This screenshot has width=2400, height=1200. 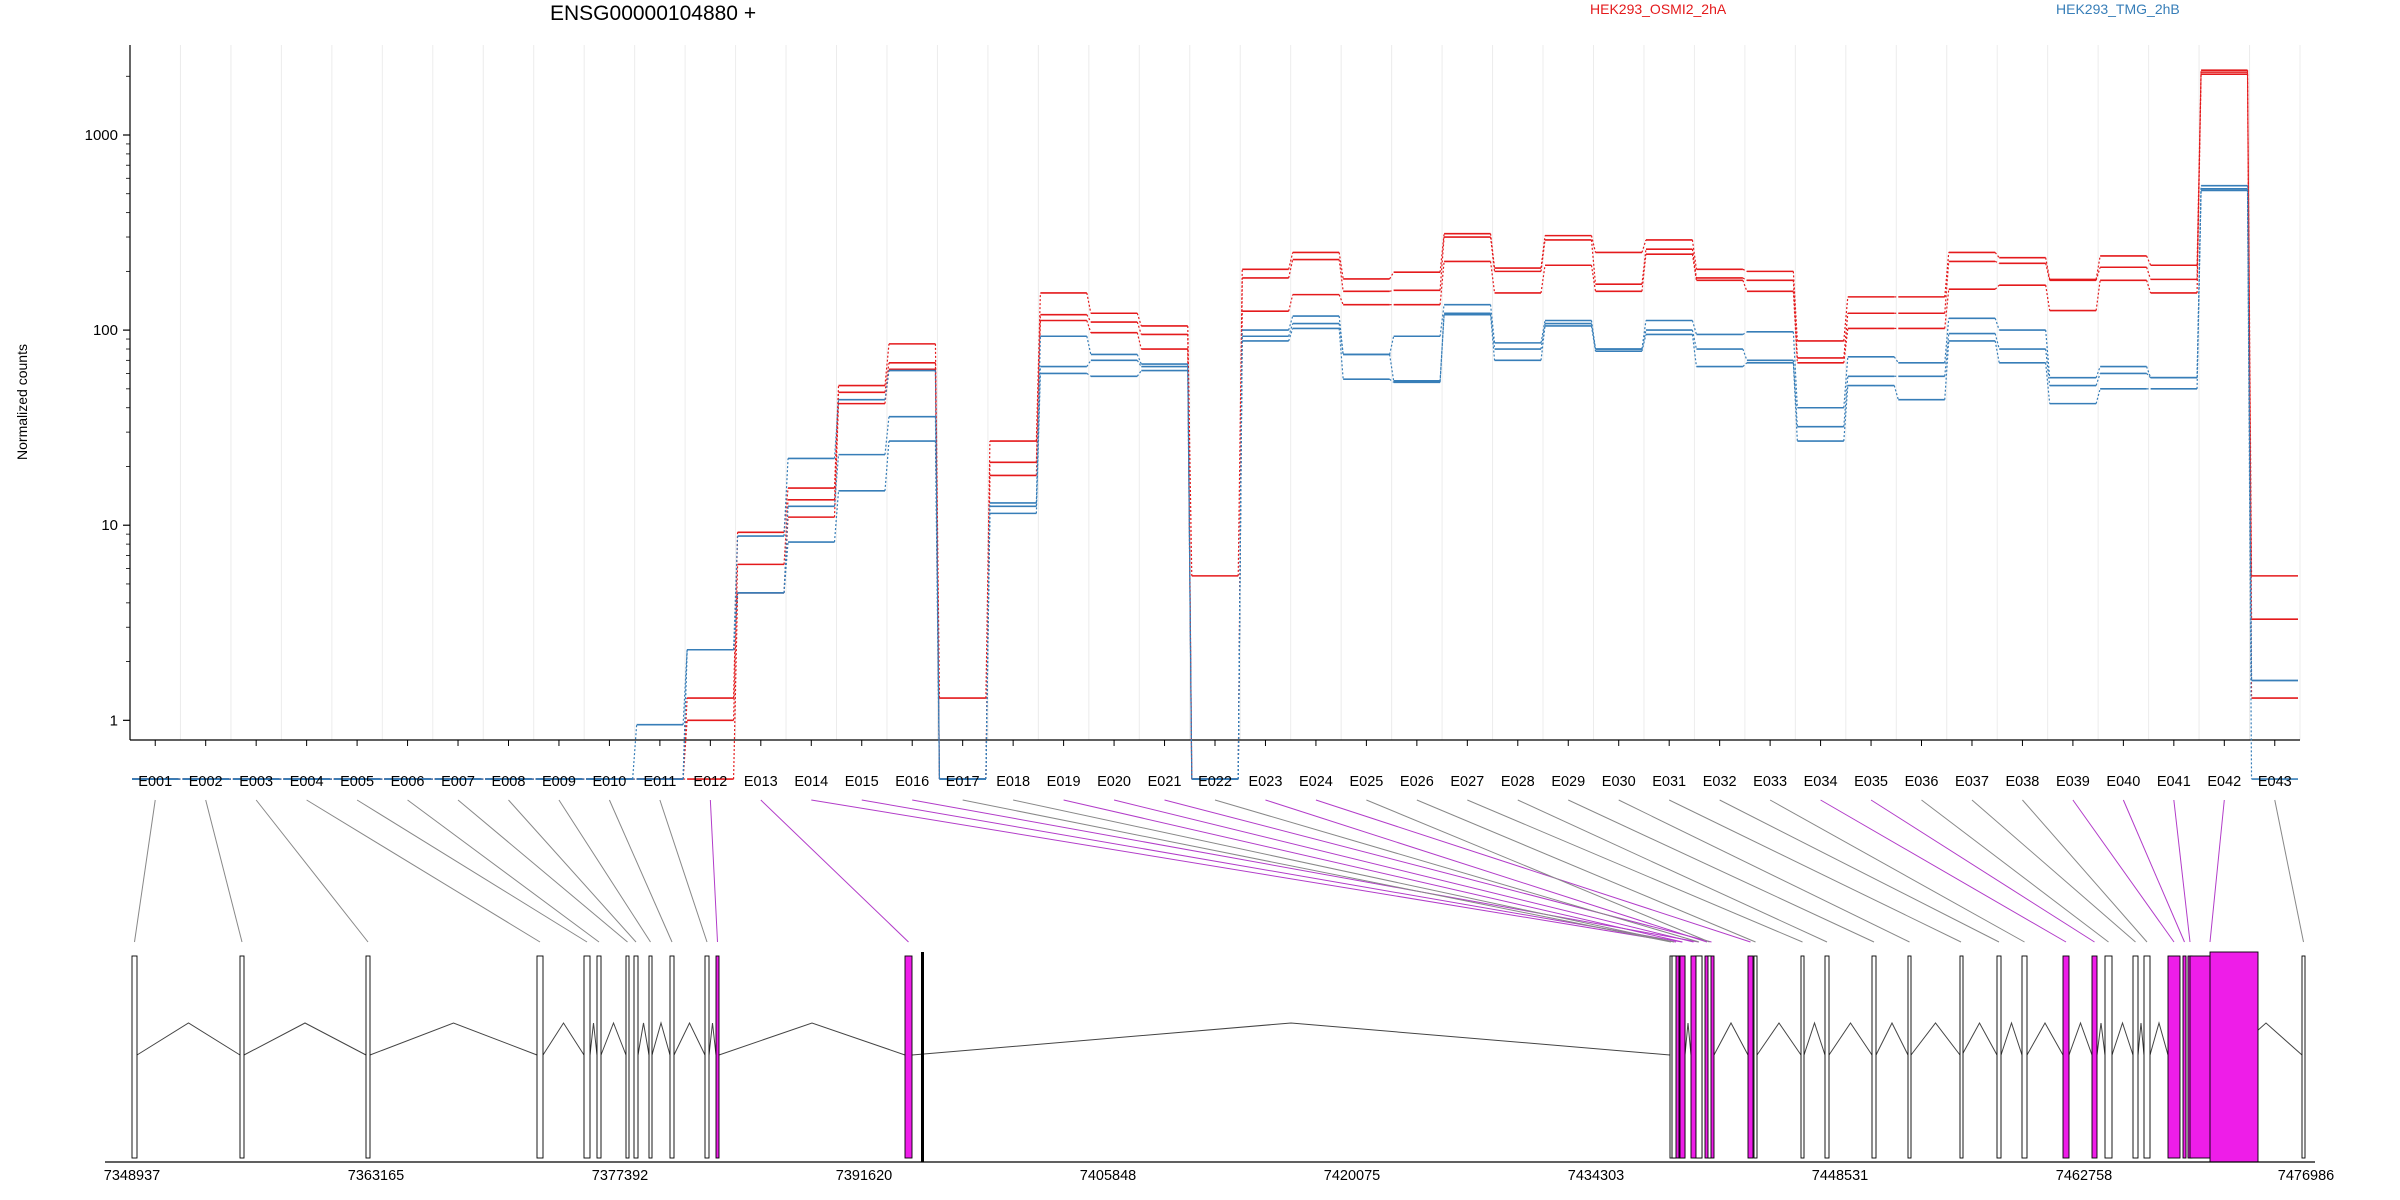 What do you see at coordinates (206, 782) in the screenshot?
I see `exon-label-e002: E002` at bounding box center [206, 782].